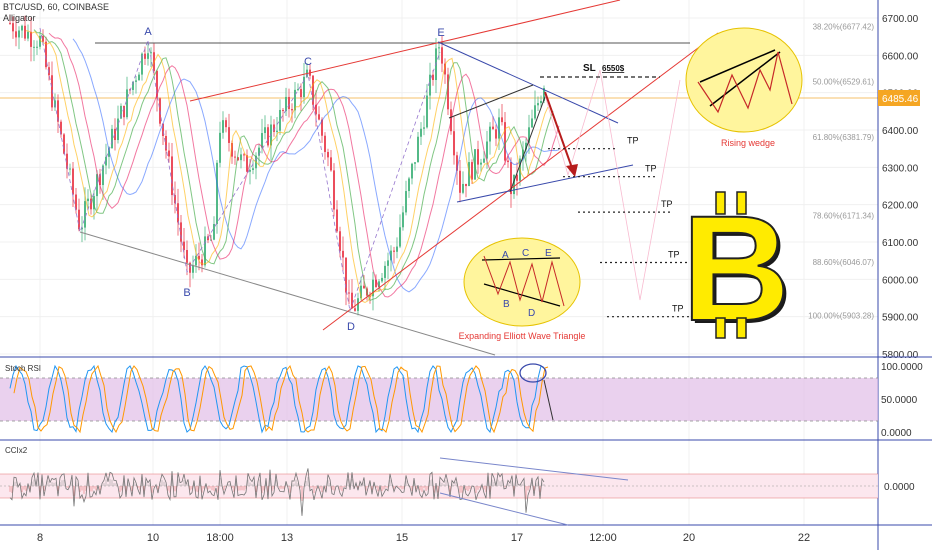 This screenshot has width=932, height=550. I want to click on stoch-rsi-band, so click(439, 399).